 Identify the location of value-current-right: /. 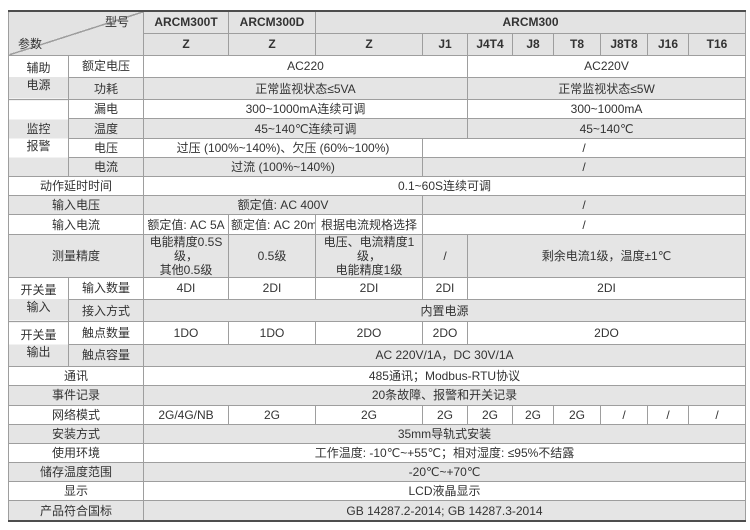
(584, 167).